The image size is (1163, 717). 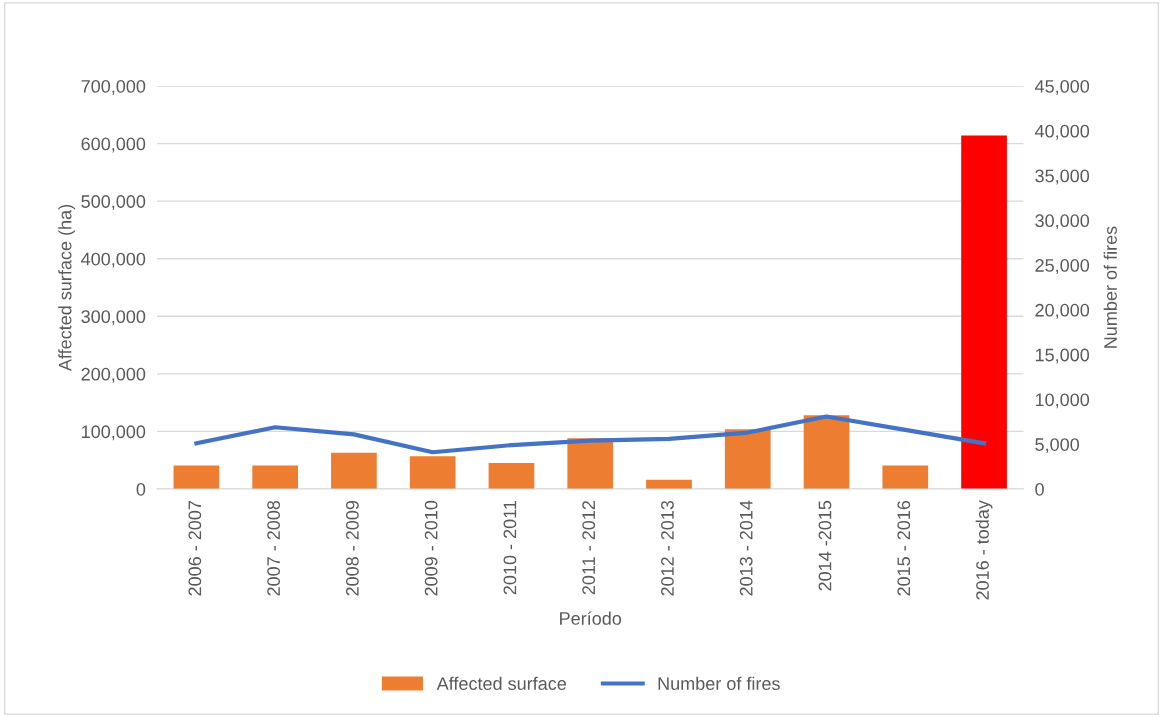 What do you see at coordinates (1062, 87) in the screenshot?
I see `y2-tick-label: 45,000` at bounding box center [1062, 87].